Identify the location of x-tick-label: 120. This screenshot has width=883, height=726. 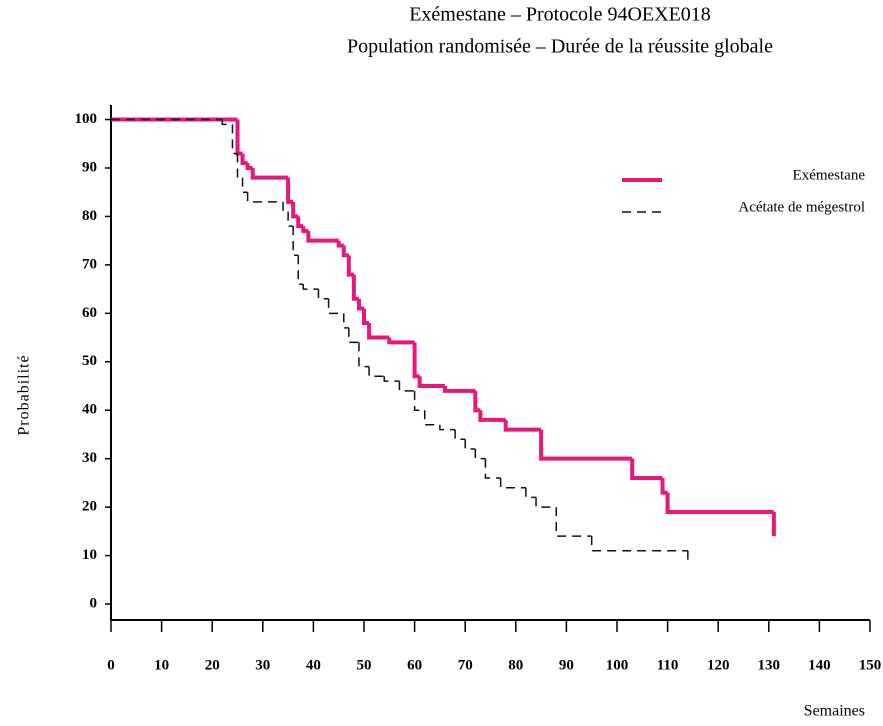
(718, 665).